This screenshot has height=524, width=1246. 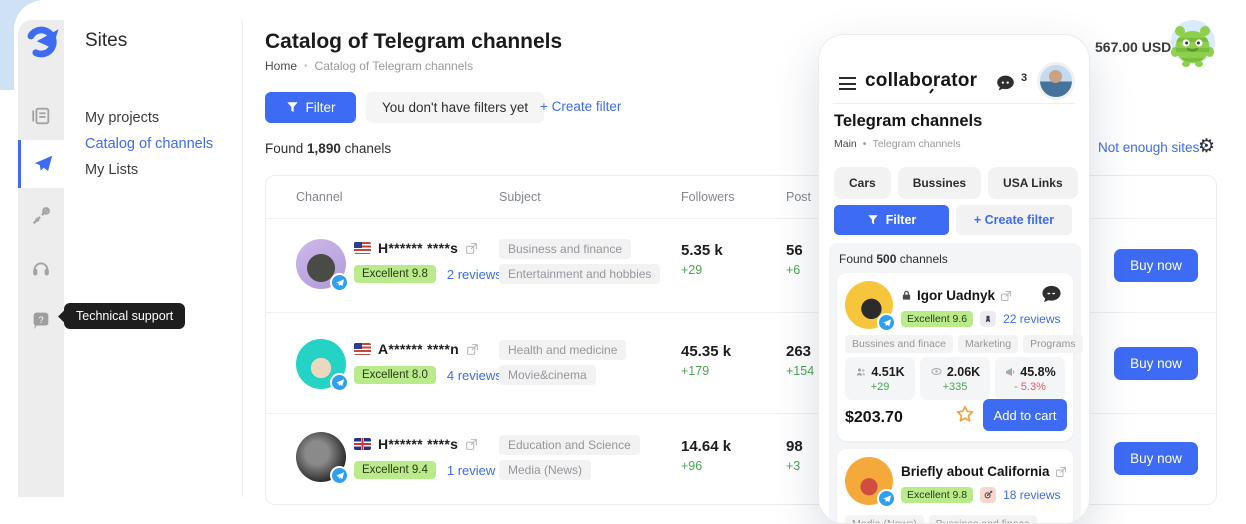 What do you see at coordinates (414, 41) in the screenshot?
I see `page-title: Catalog of Telegram channels` at bounding box center [414, 41].